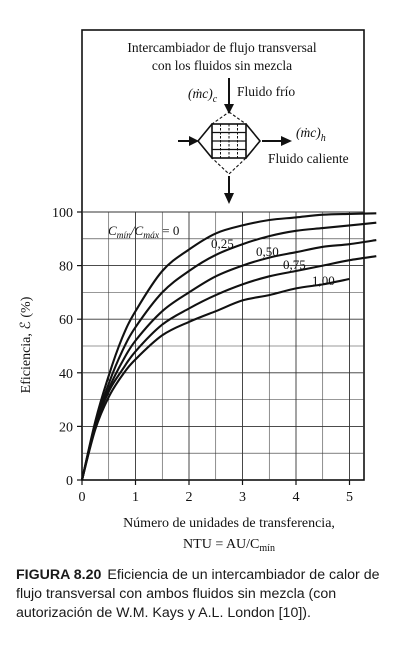 The image size is (419, 666). What do you see at coordinates (222, 65) in the screenshot?
I see `inset-title-line2: con los fluidos sin mezcla` at bounding box center [222, 65].